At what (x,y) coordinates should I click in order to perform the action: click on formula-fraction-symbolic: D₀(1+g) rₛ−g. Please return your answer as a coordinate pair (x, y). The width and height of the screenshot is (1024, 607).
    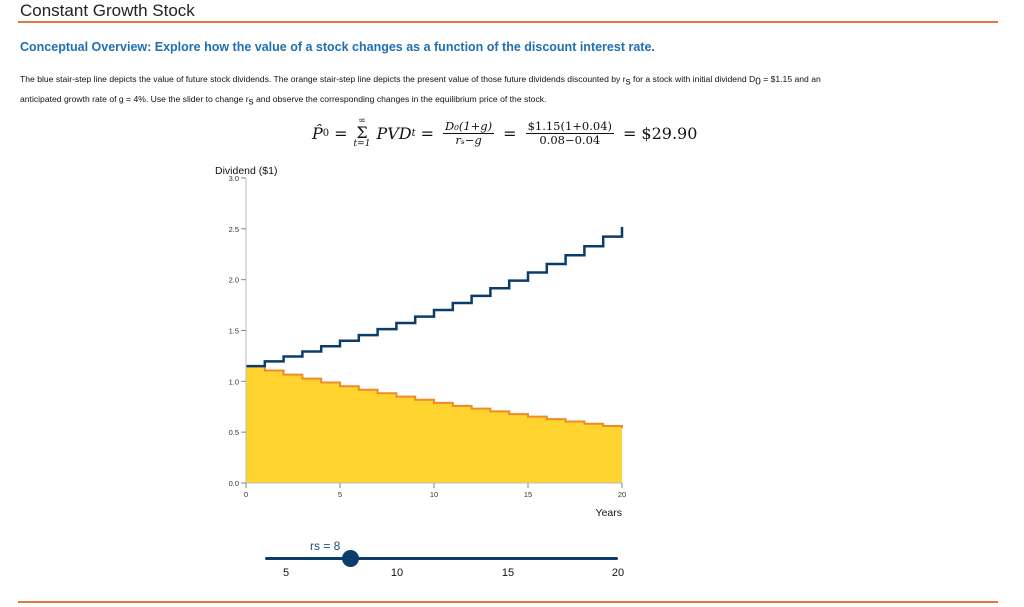
    Looking at the image, I should click on (469, 132).